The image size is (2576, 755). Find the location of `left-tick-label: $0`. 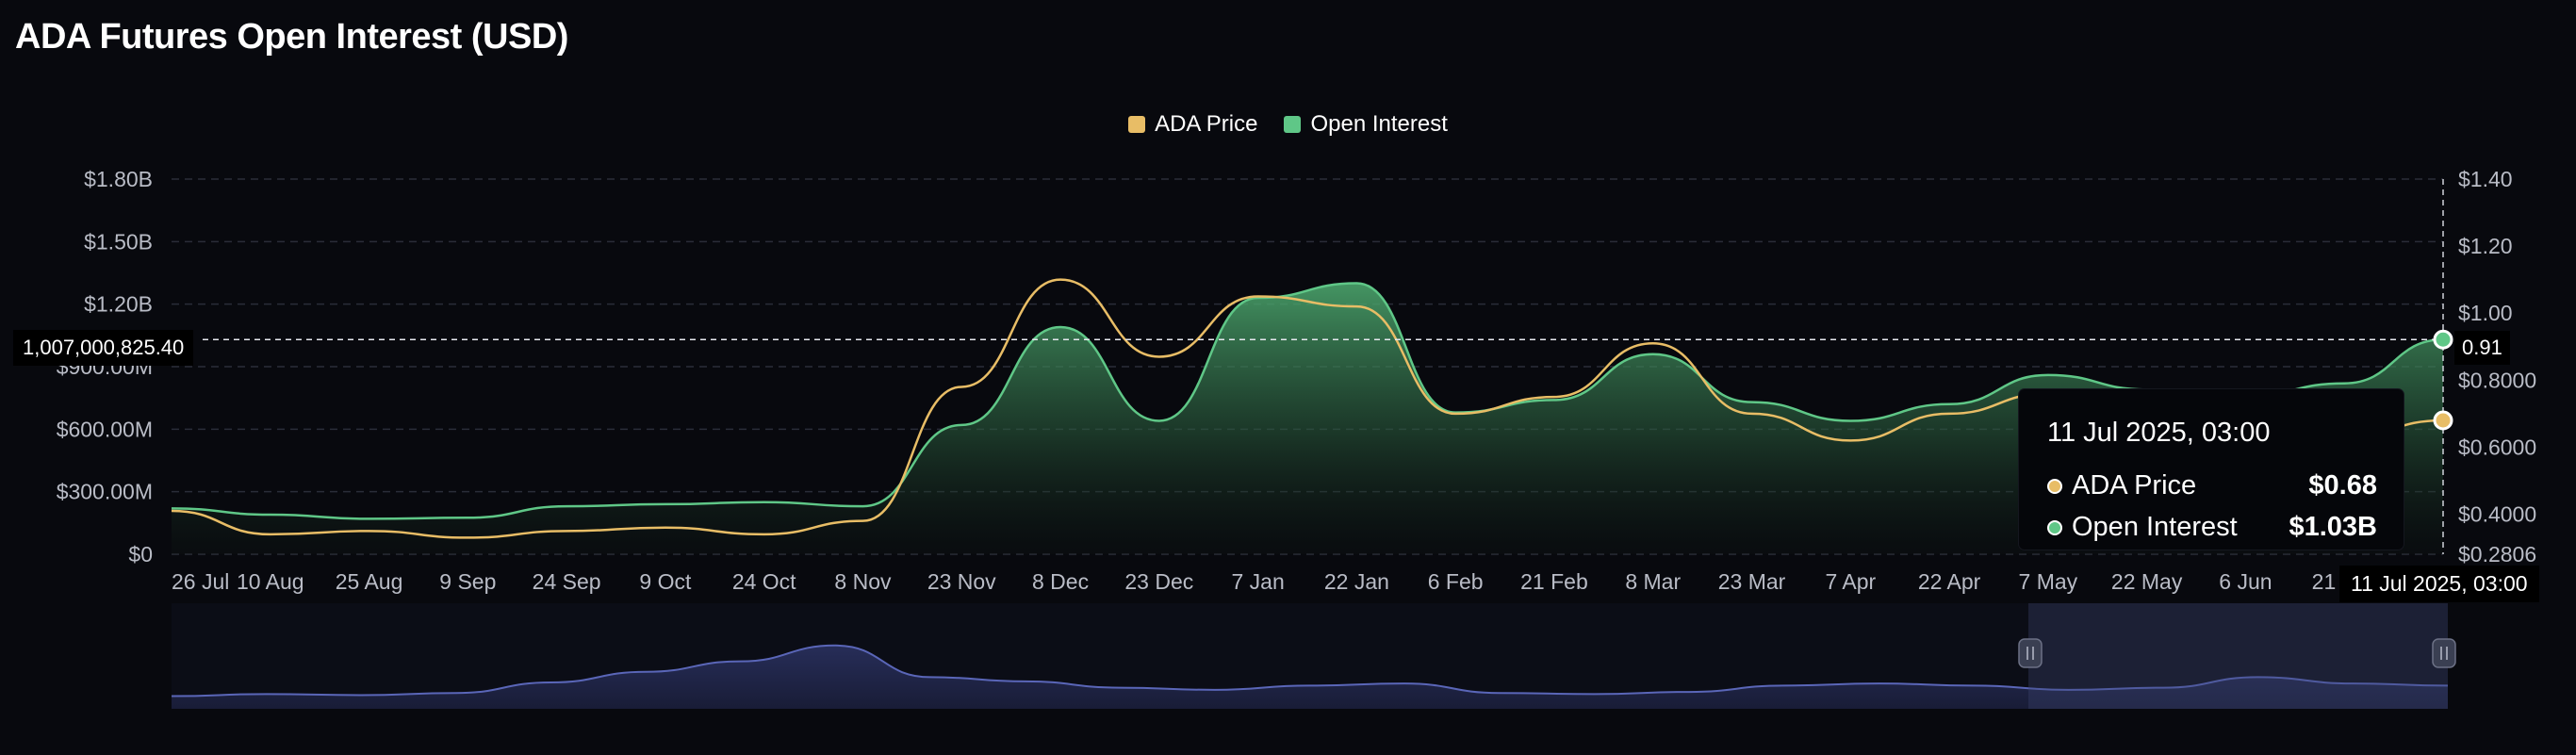

left-tick-label: $0 is located at coordinates (140, 554).